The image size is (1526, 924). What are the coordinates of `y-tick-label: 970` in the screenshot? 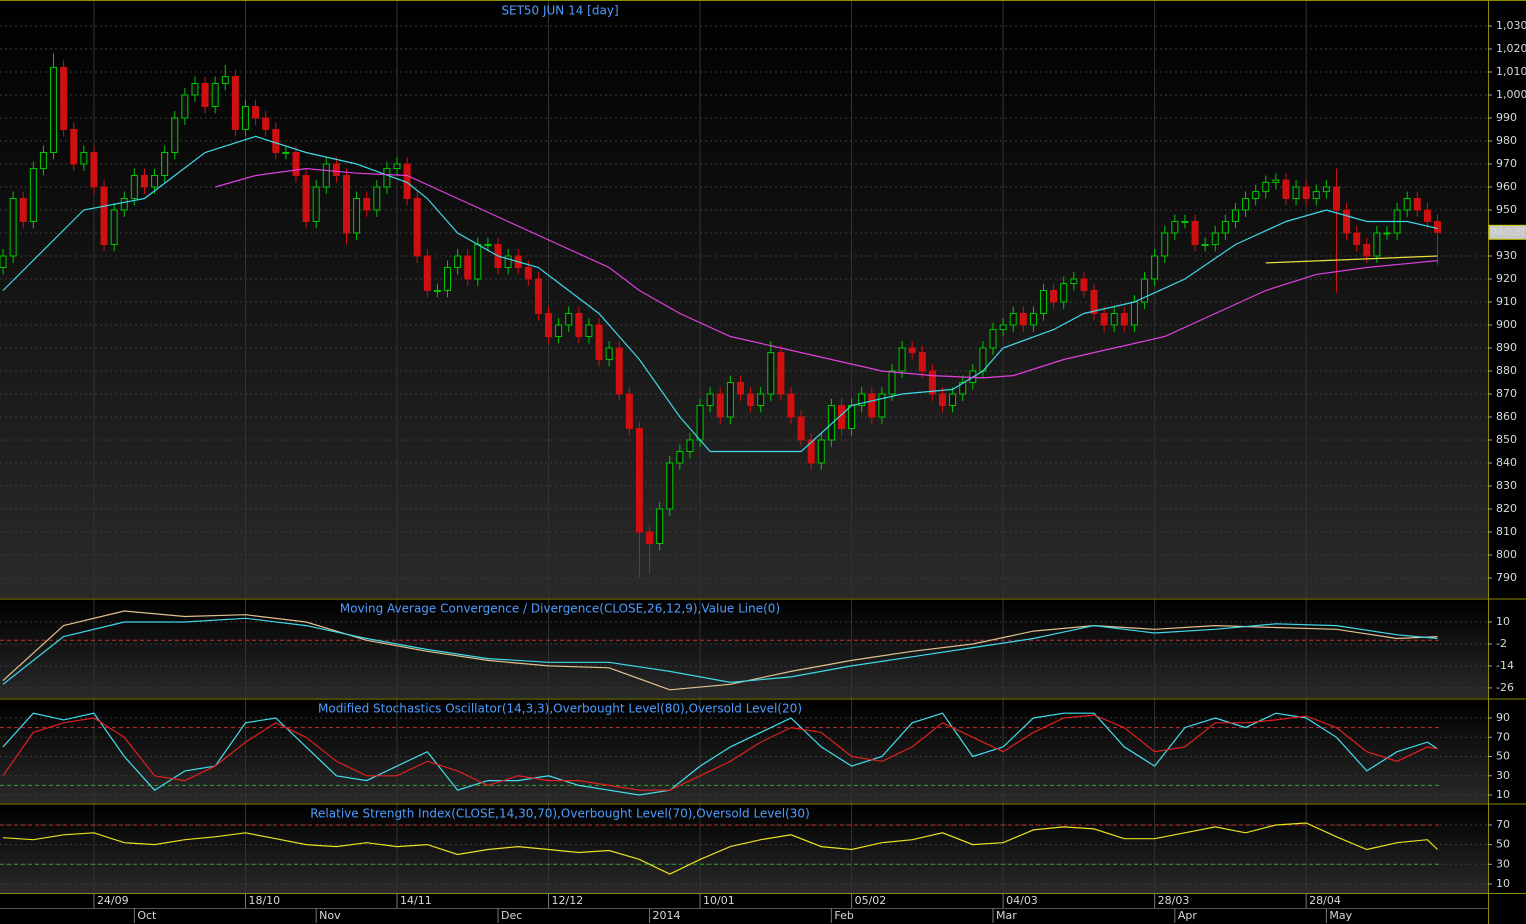 It's located at (1506, 163).